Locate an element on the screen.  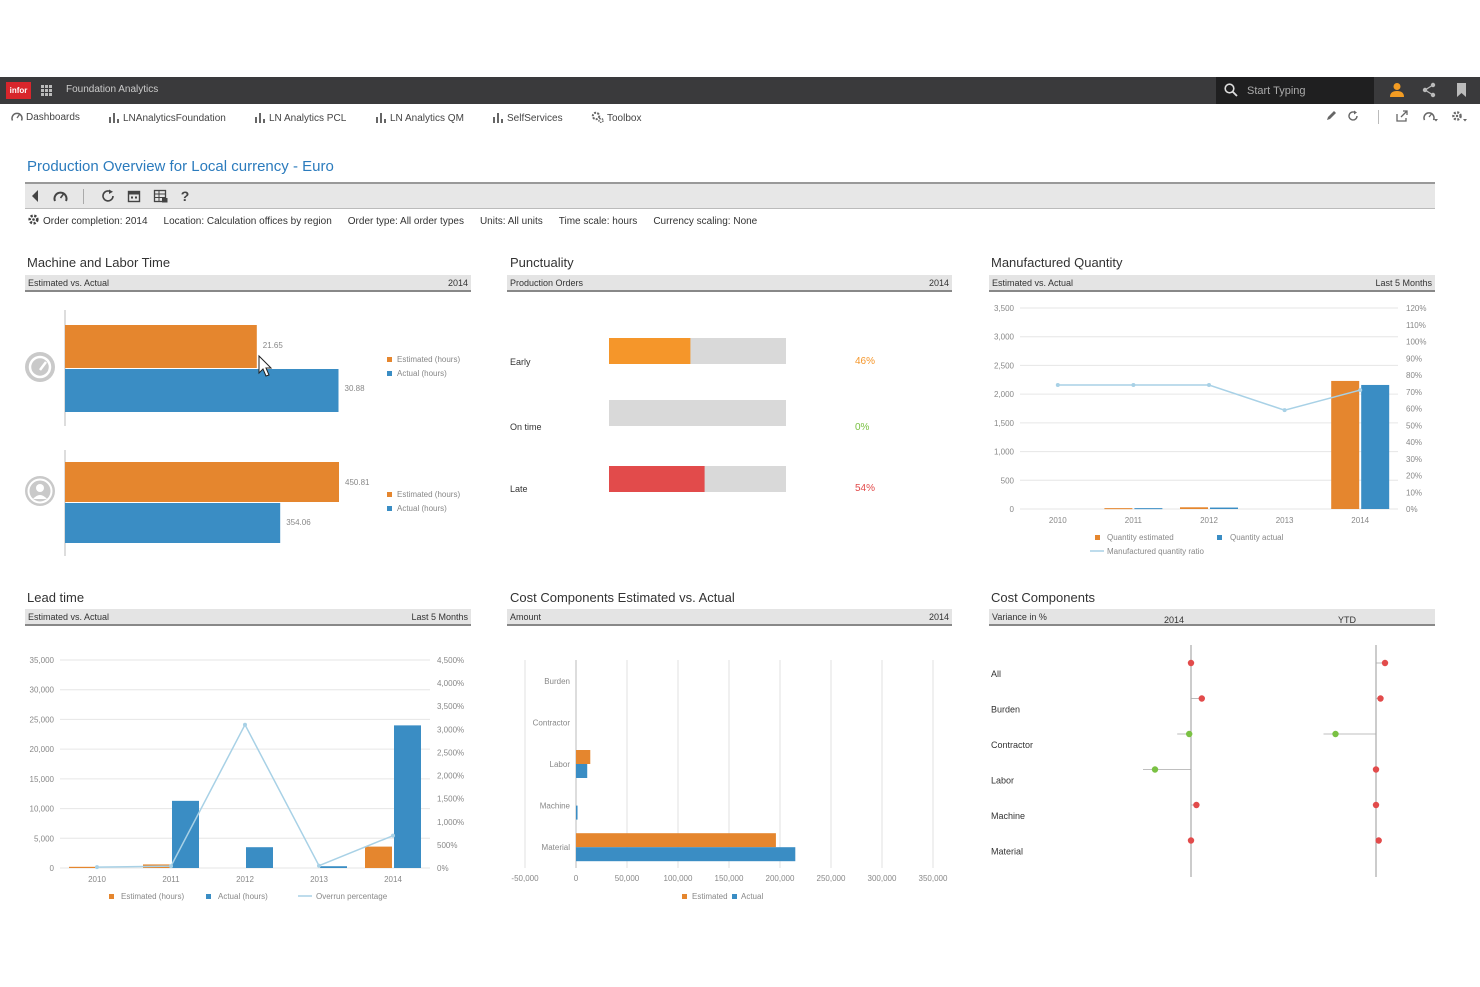
punctuality-subtitle: Production Orders is located at coordinates (547, 283).